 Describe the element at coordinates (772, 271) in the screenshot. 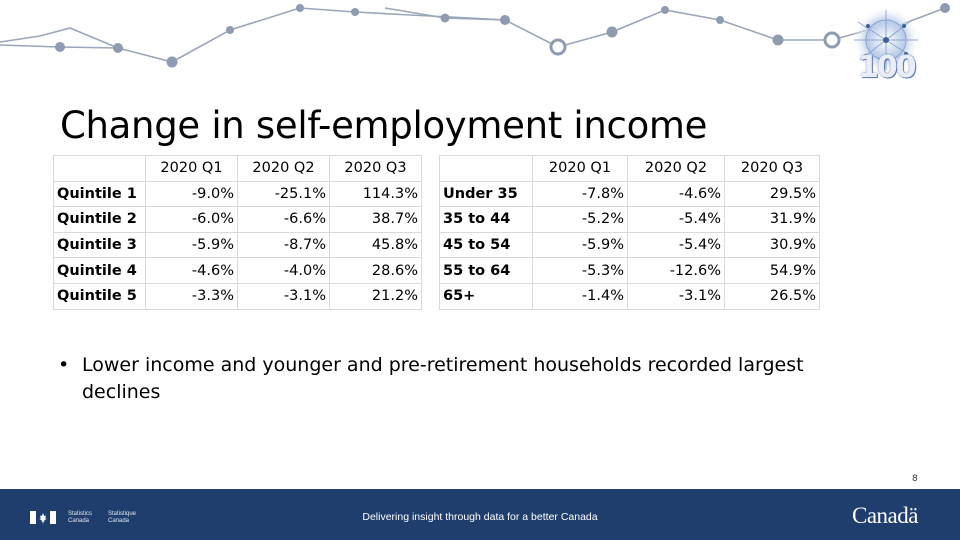

I see `table-cell: 54.9%` at that location.